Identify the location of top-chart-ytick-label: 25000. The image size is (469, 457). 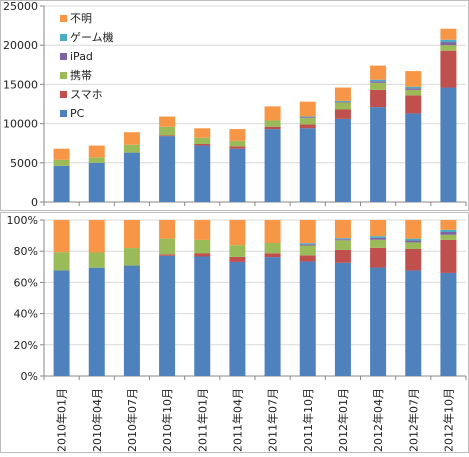
(20, 6).